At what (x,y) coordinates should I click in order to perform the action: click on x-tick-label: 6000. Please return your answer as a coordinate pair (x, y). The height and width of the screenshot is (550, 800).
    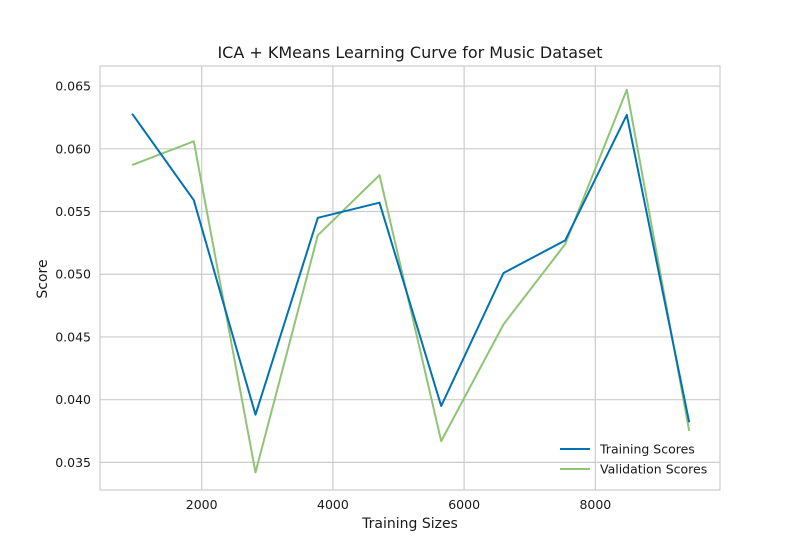
    Looking at the image, I should click on (464, 504).